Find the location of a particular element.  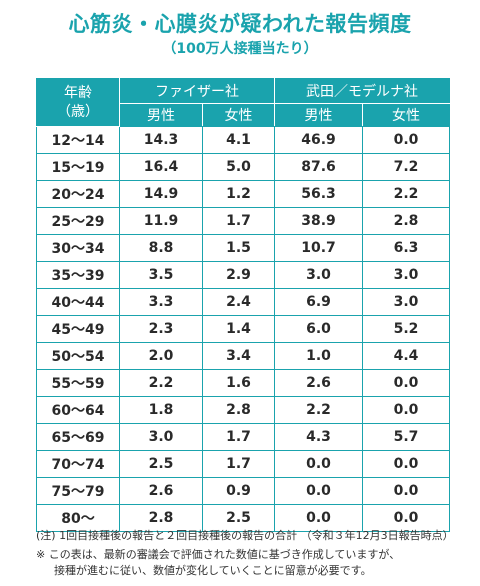

rate-value-cell: 14.3 is located at coordinates (161, 140).